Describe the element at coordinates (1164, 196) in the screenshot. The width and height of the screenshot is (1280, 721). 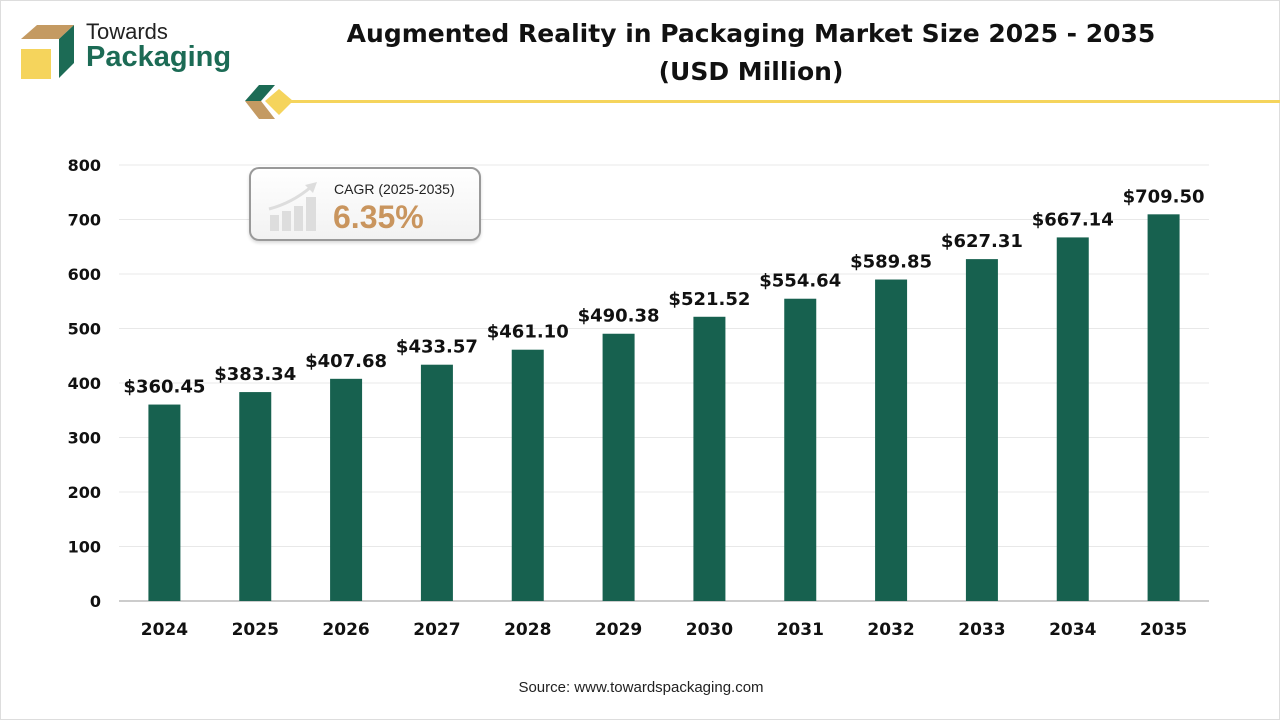
I see `data-label: $709.50` at that location.